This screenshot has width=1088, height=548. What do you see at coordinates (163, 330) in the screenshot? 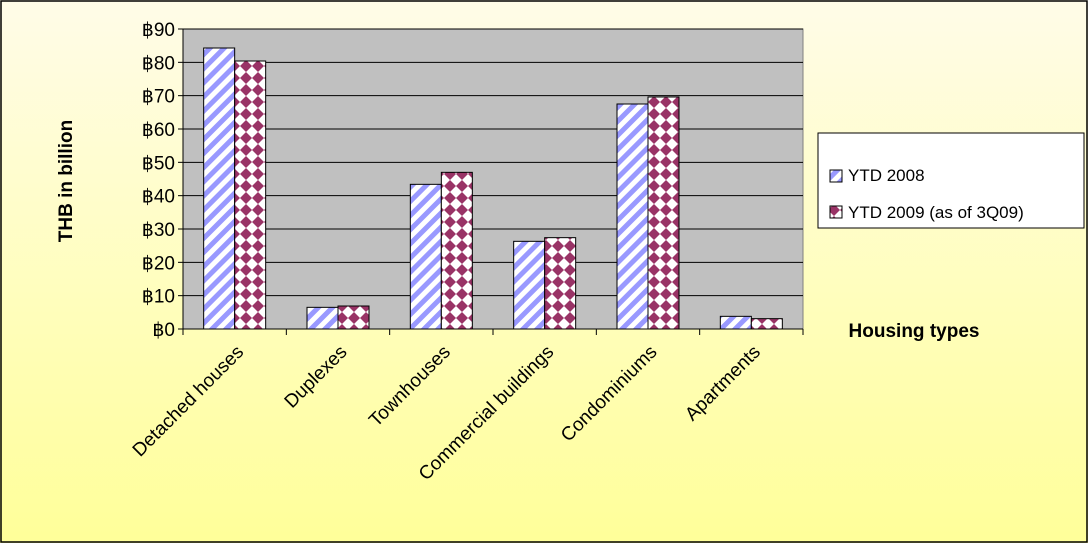
I see `y-tick-label: ฿0` at bounding box center [163, 330].